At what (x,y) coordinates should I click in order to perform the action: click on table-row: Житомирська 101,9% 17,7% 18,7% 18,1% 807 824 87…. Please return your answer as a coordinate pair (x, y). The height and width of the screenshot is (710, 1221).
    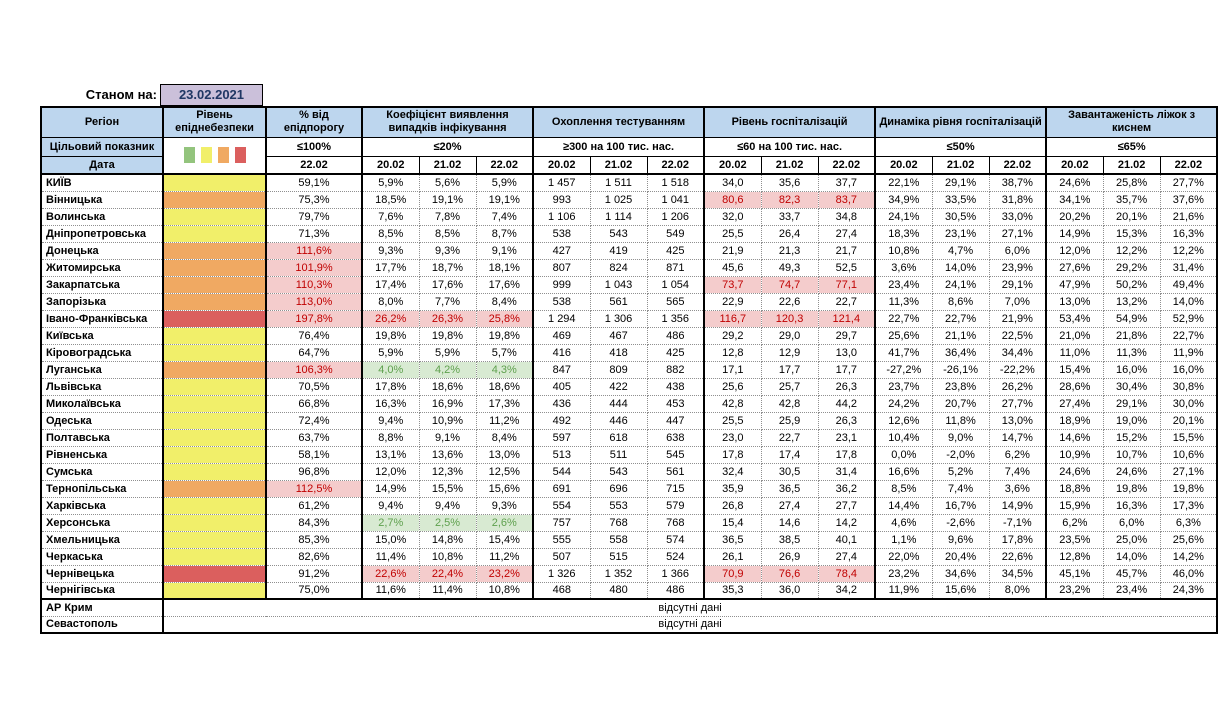
    Looking at the image, I should click on (629, 268).